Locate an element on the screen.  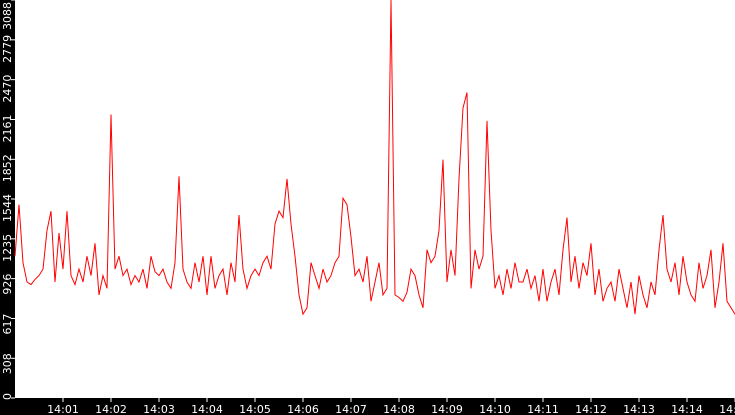
x-axis-strip is located at coordinates (367, 406).